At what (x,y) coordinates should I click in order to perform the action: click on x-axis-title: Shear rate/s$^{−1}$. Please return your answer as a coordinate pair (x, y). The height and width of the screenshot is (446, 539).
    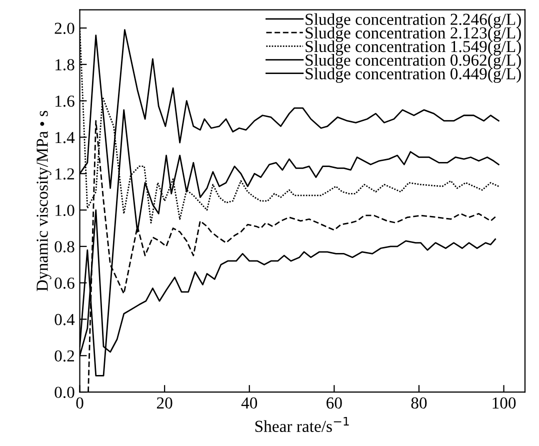
    Looking at the image, I should click on (302, 424).